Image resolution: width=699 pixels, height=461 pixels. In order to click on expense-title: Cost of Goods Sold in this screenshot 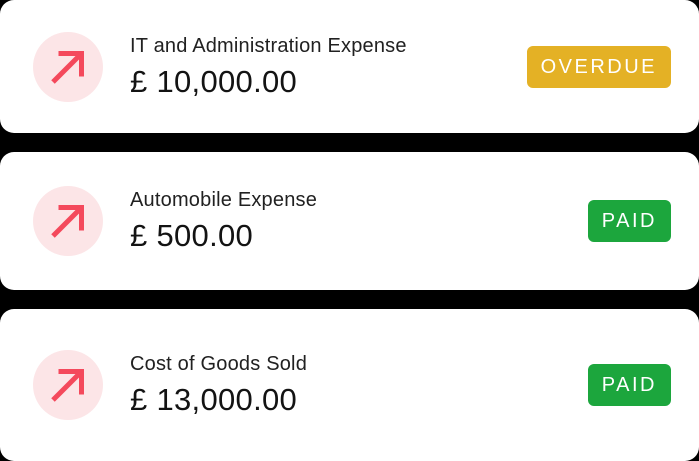, I will do `click(219, 364)`.